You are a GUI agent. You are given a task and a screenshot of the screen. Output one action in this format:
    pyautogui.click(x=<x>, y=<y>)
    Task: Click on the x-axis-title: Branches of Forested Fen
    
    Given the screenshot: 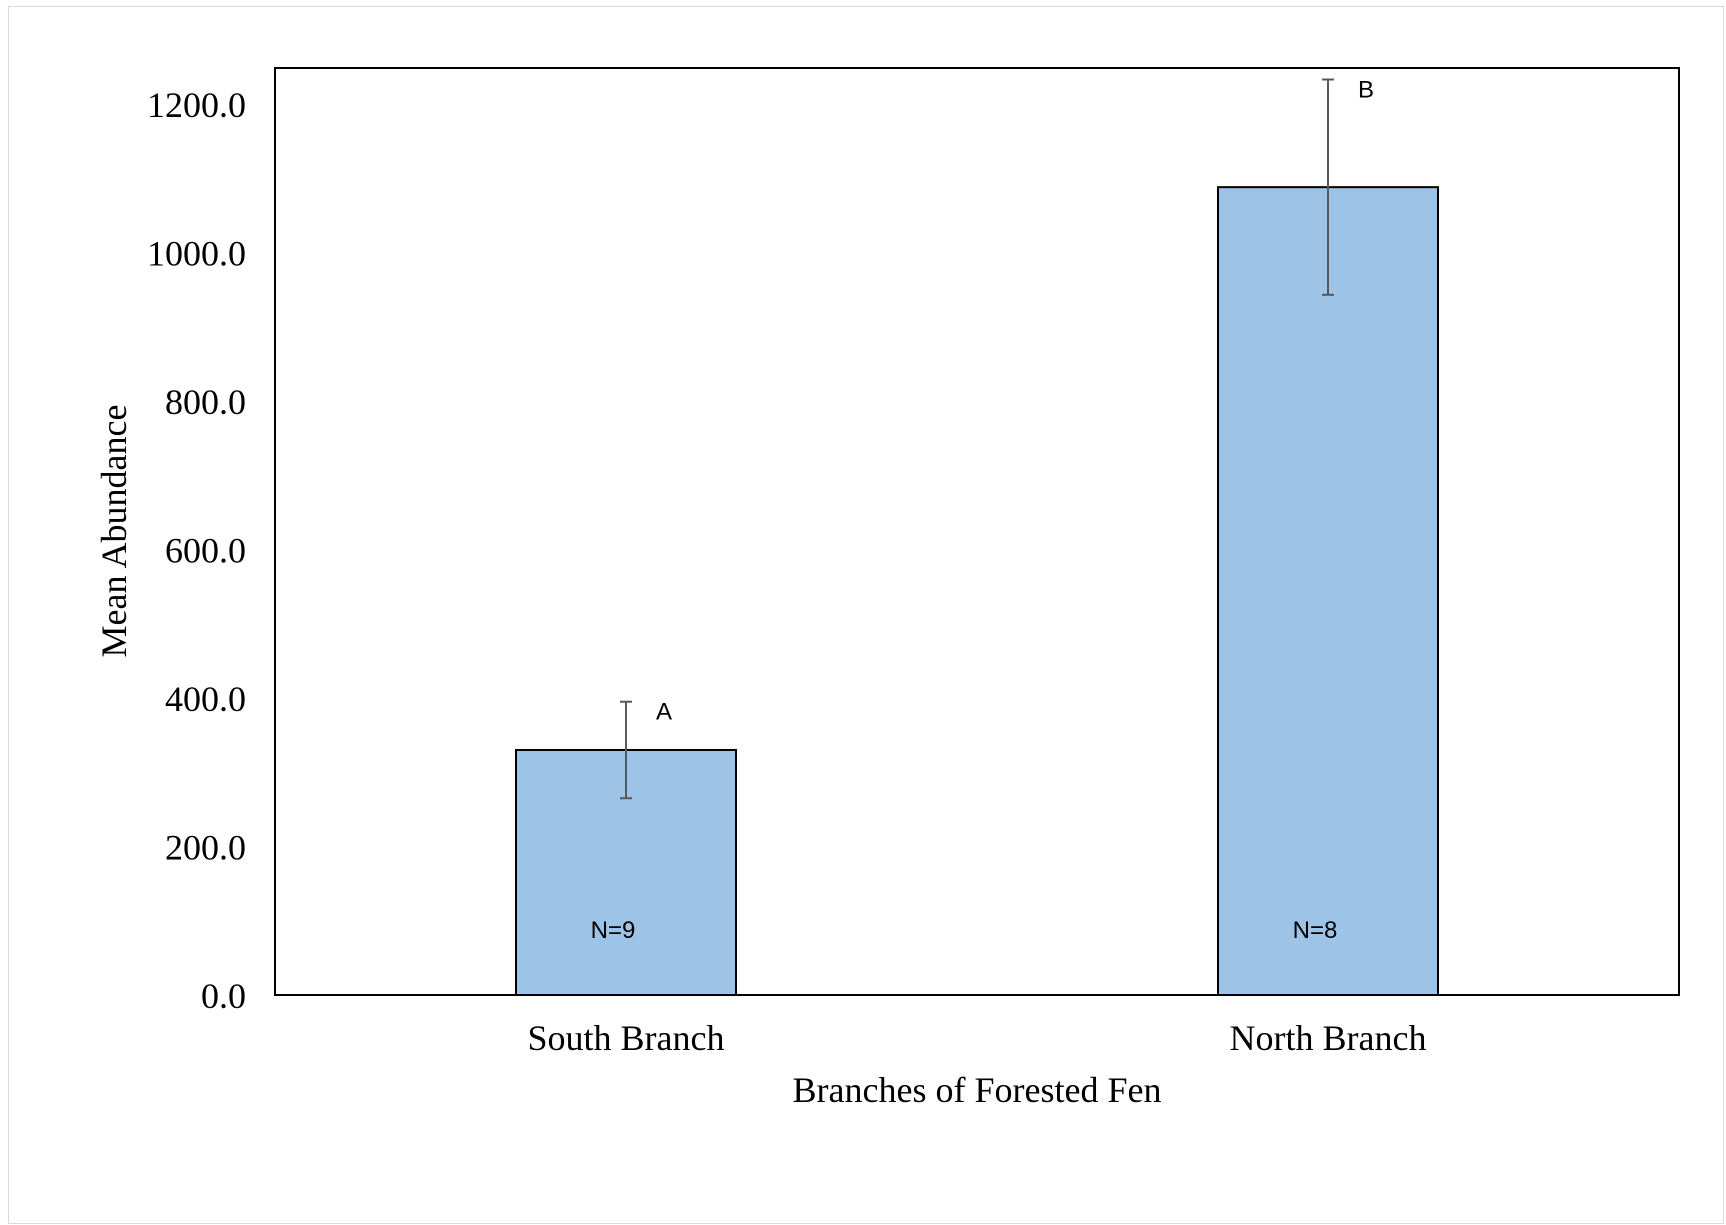 What is the action you would take?
    pyautogui.click(x=977, y=1090)
    